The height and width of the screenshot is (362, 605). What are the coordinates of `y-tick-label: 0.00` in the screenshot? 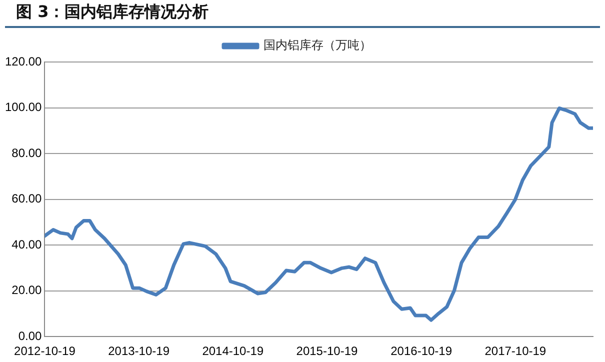 It's located at (30, 335).